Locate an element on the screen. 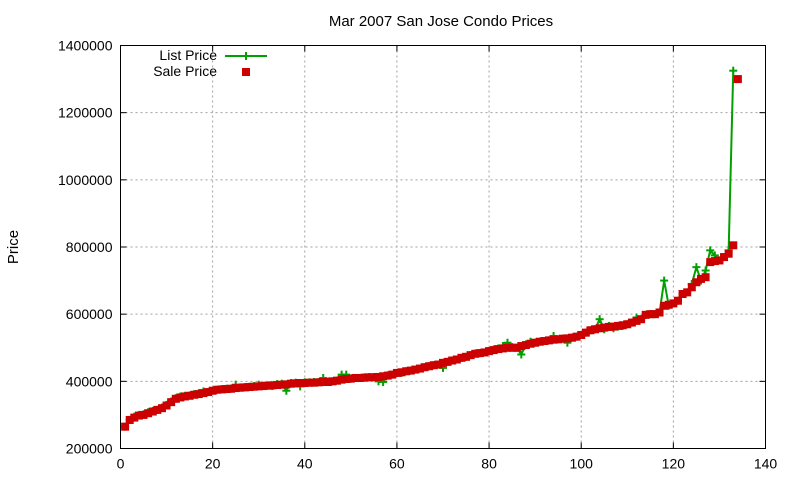 This screenshot has width=800, height=480. legend-sample-list-price is located at coordinates (246, 56).